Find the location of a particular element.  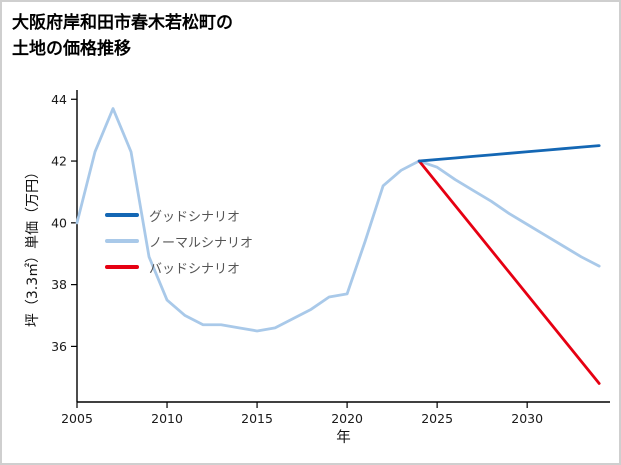

legend-label-bad: バッドシナリオ is located at coordinates (195, 269).